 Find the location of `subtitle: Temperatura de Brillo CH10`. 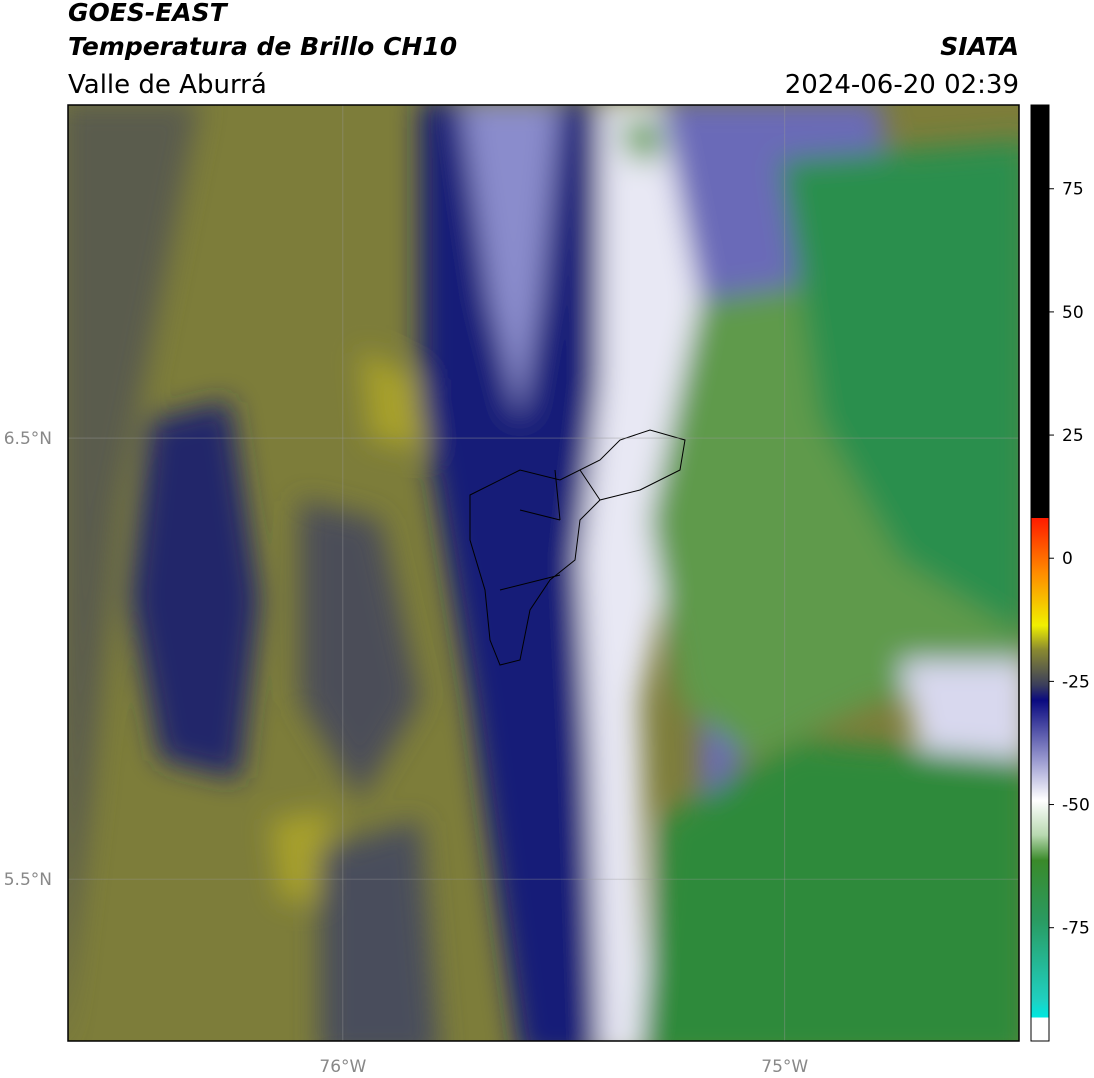

subtitle: Temperatura de Brillo CH10 is located at coordinates (262, 46).